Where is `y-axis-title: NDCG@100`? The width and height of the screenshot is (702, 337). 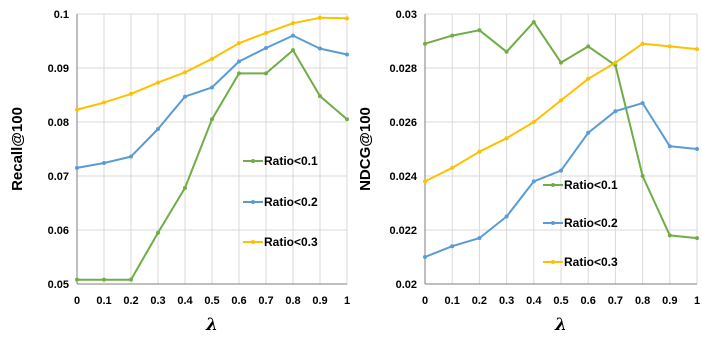 y-axis-title: NDCG@100 is located at coordinates (365, 149).